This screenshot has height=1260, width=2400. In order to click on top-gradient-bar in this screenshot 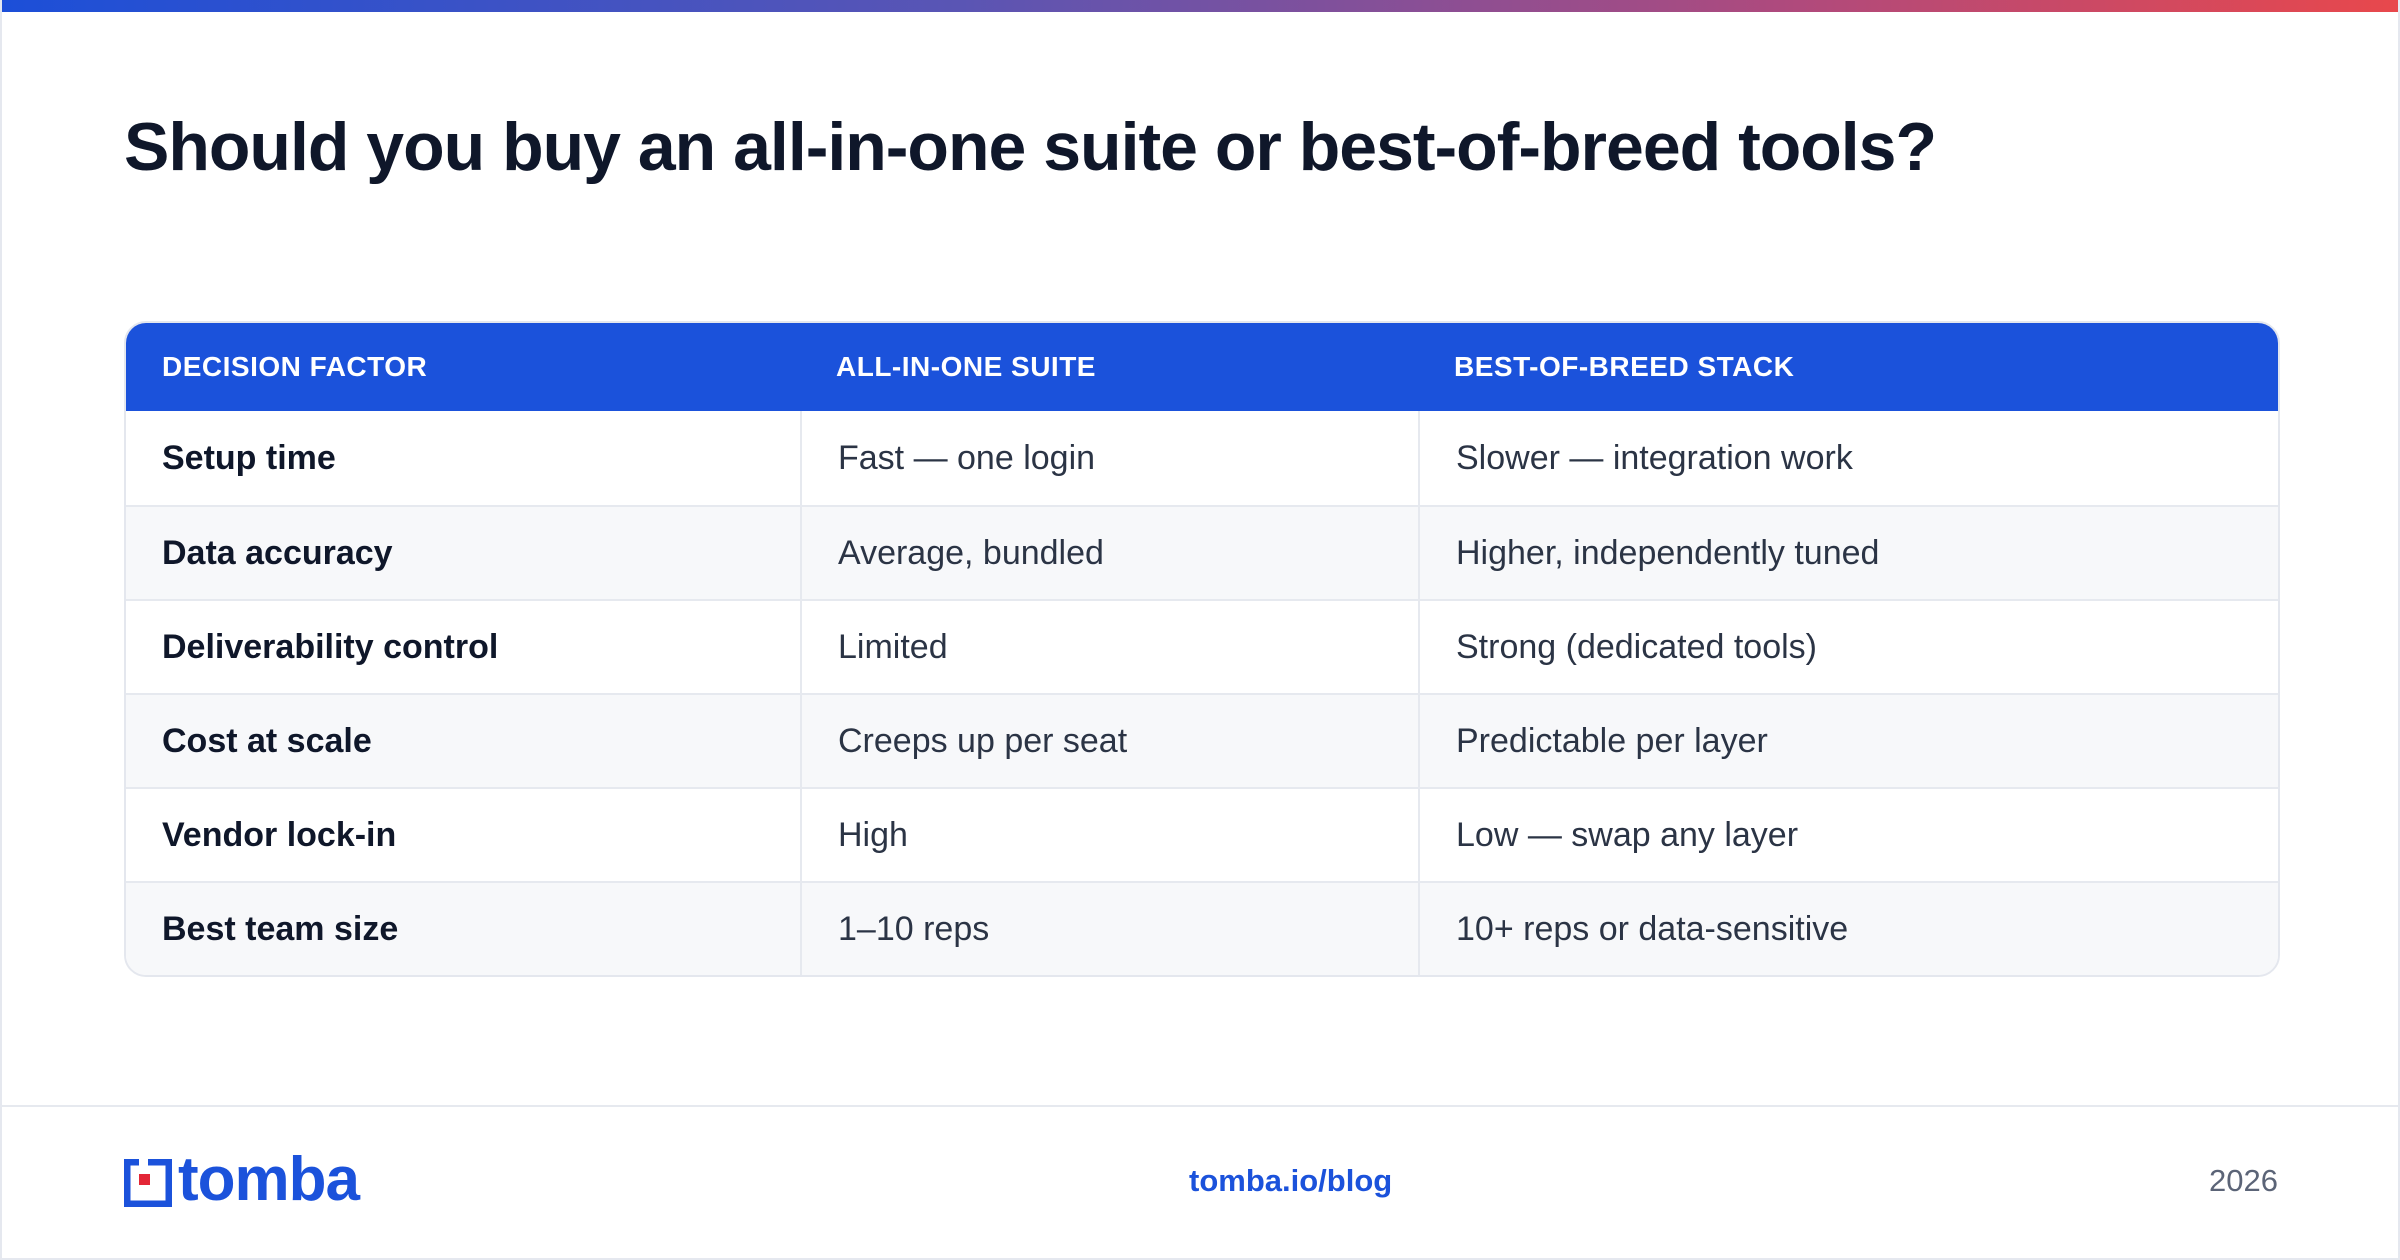, I will do `click(1200, 6)`.